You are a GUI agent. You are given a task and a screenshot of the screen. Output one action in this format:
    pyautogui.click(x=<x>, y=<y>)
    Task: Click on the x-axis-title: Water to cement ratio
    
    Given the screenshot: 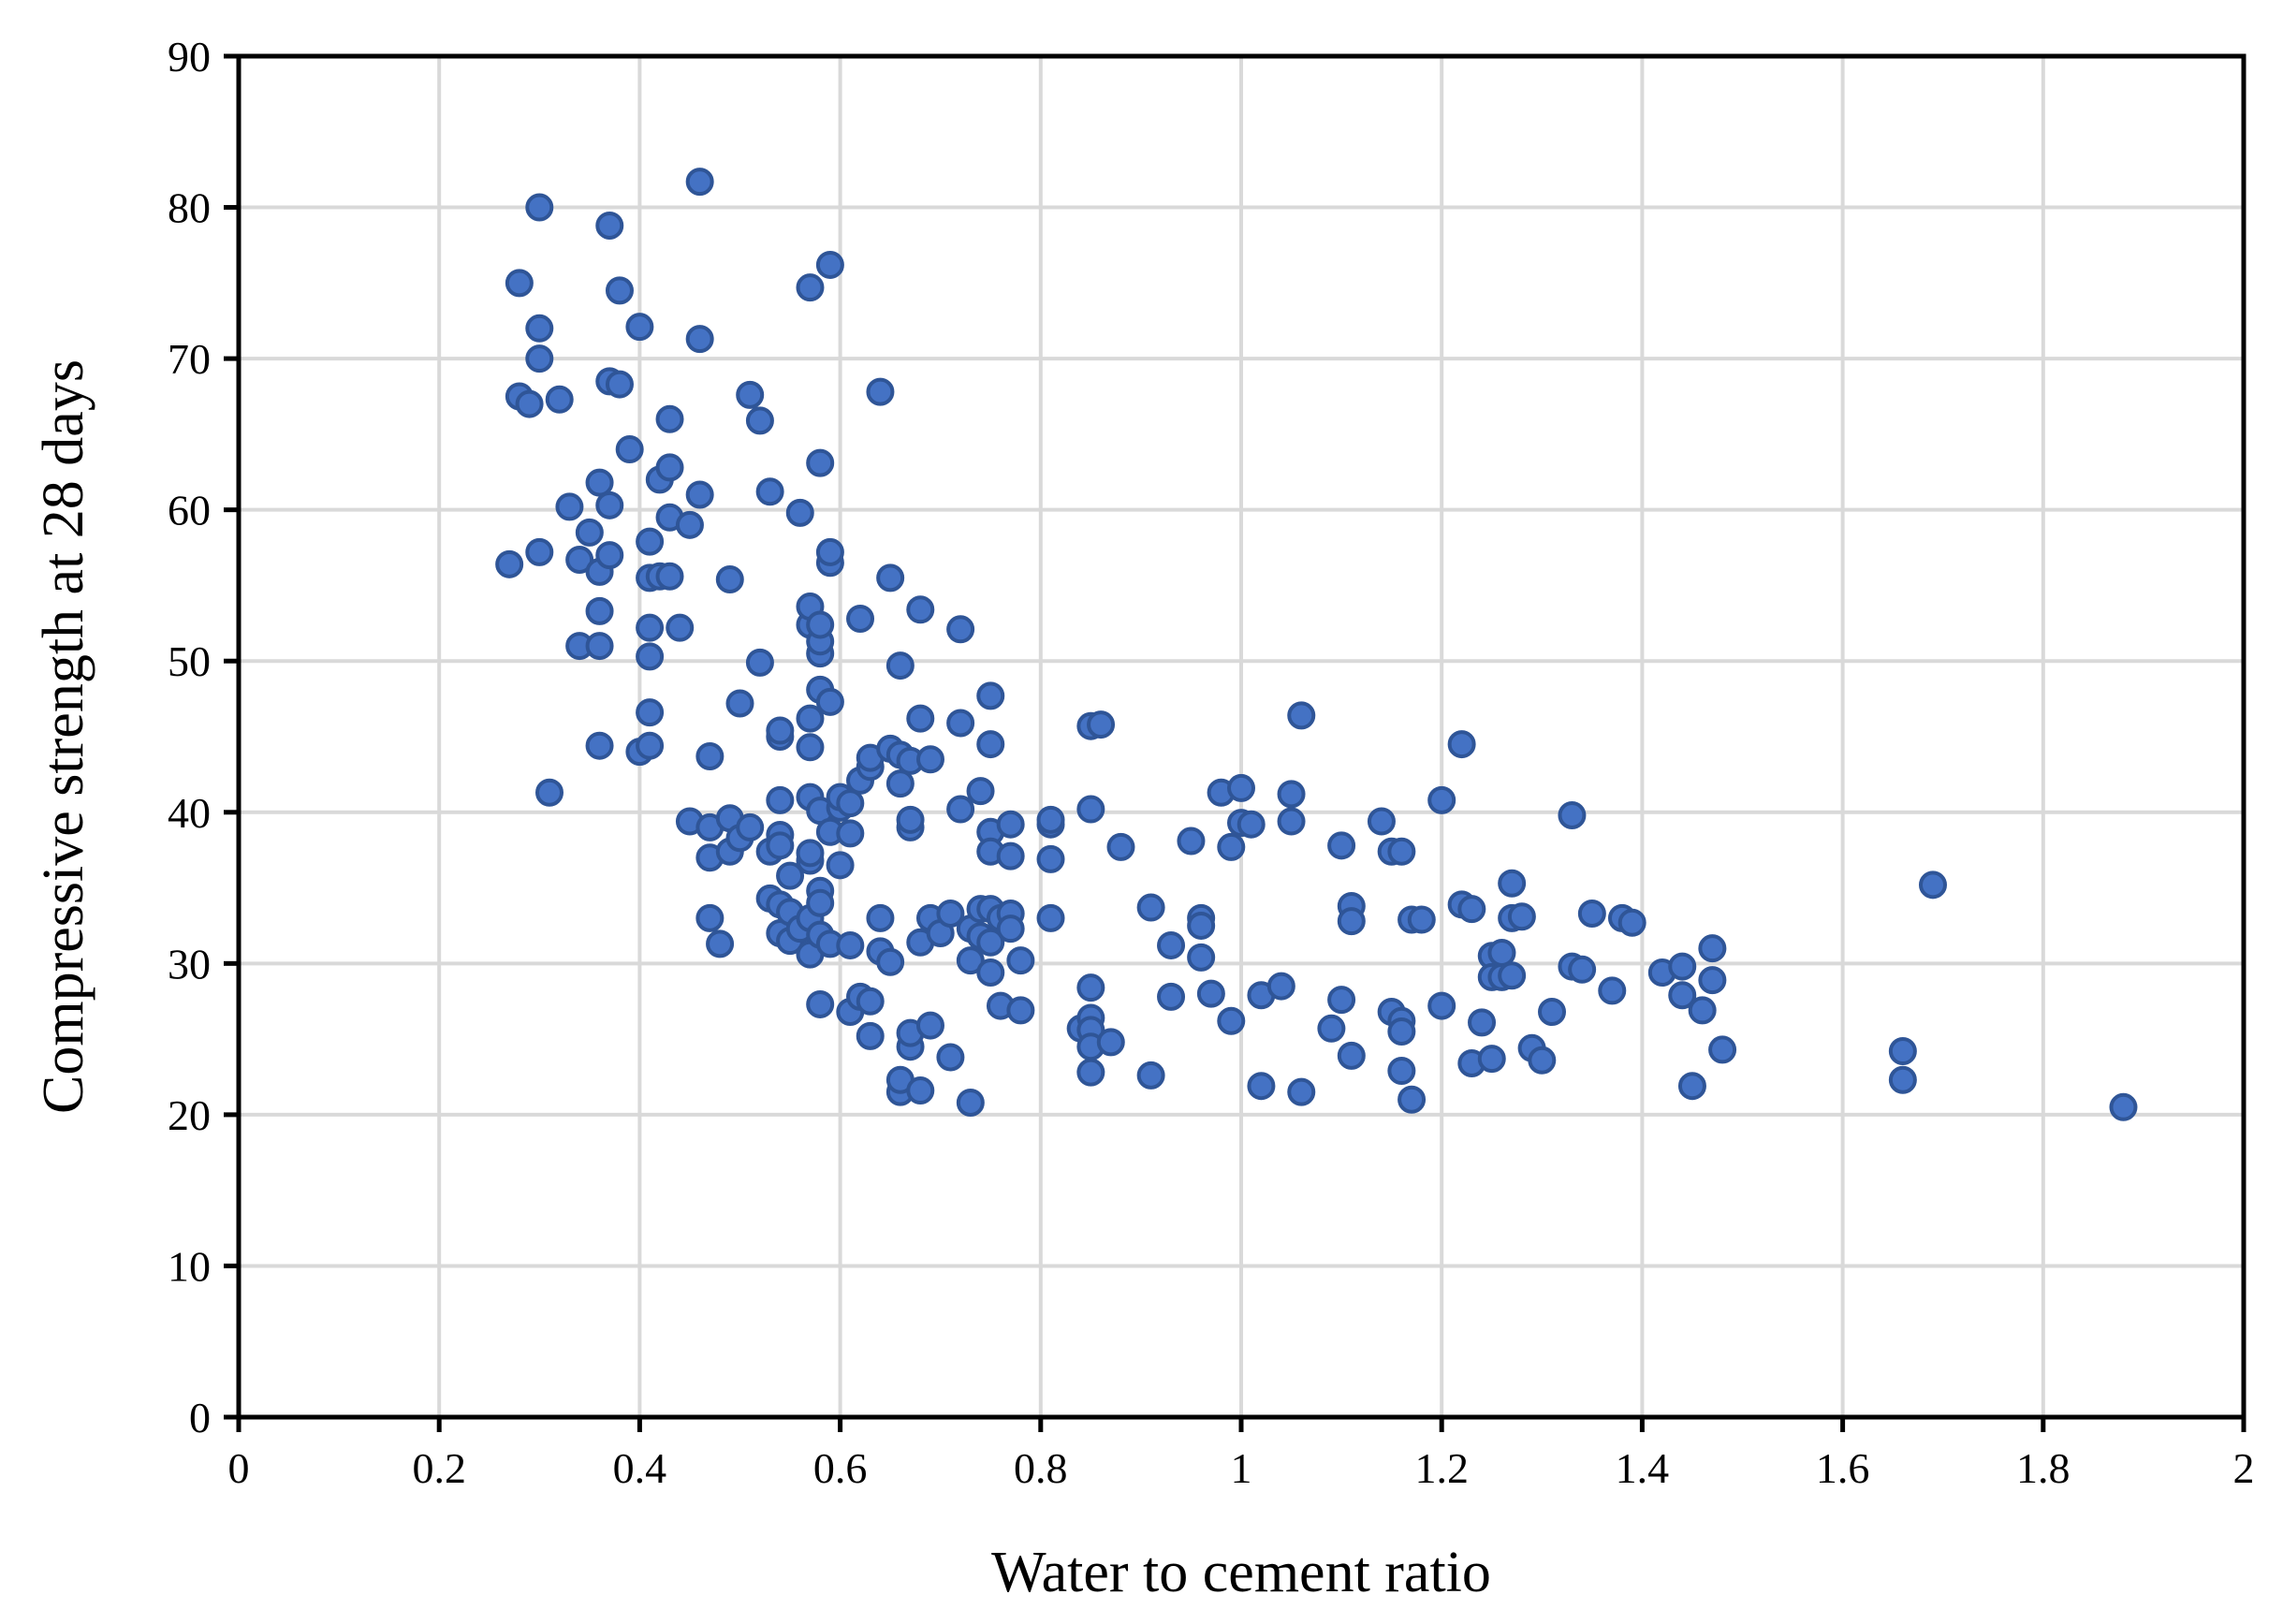 What is the action you would take?
    pyautogui.click(x=1241, y=1572)
    